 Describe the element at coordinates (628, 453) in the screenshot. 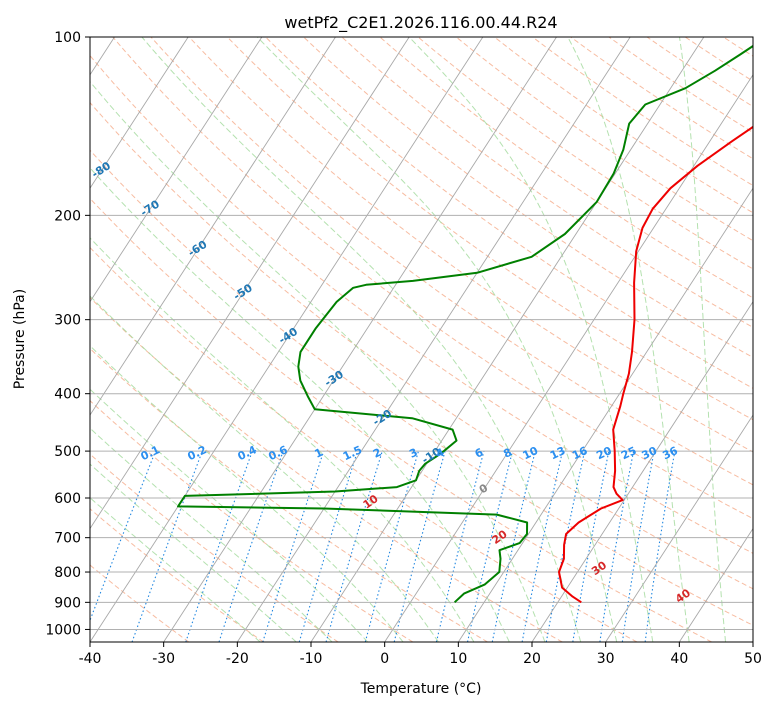

I see `mixing-ratio-label: 25` at that location.